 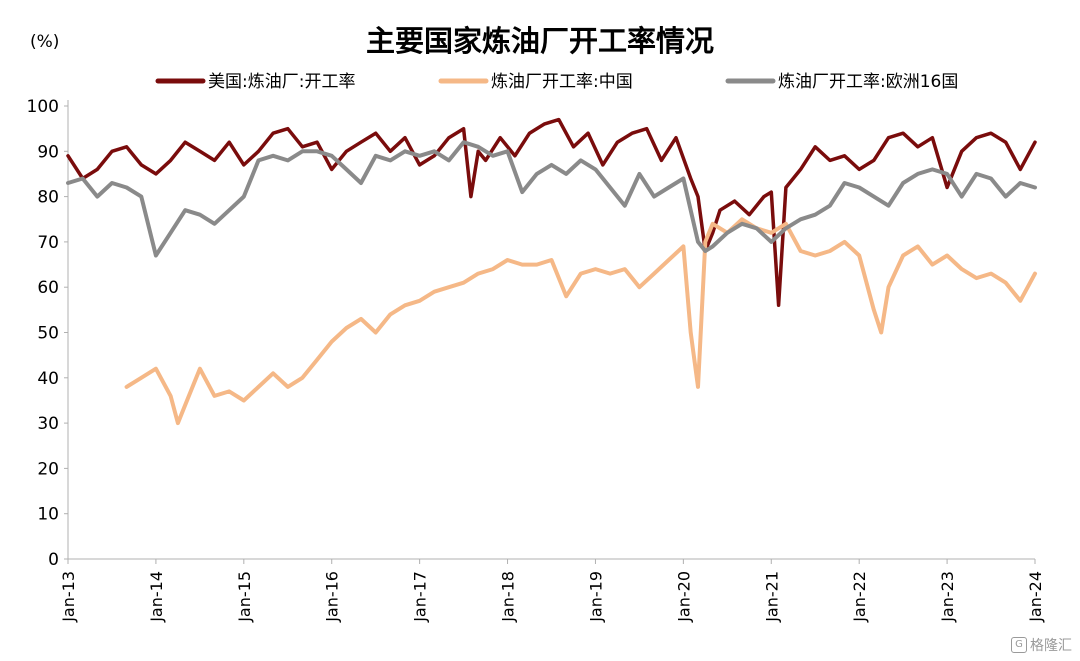 What do you see at coordinates (48, 243) in the screenshot?
I see `y-tick-label: 70` at bounding box center [48, 243].